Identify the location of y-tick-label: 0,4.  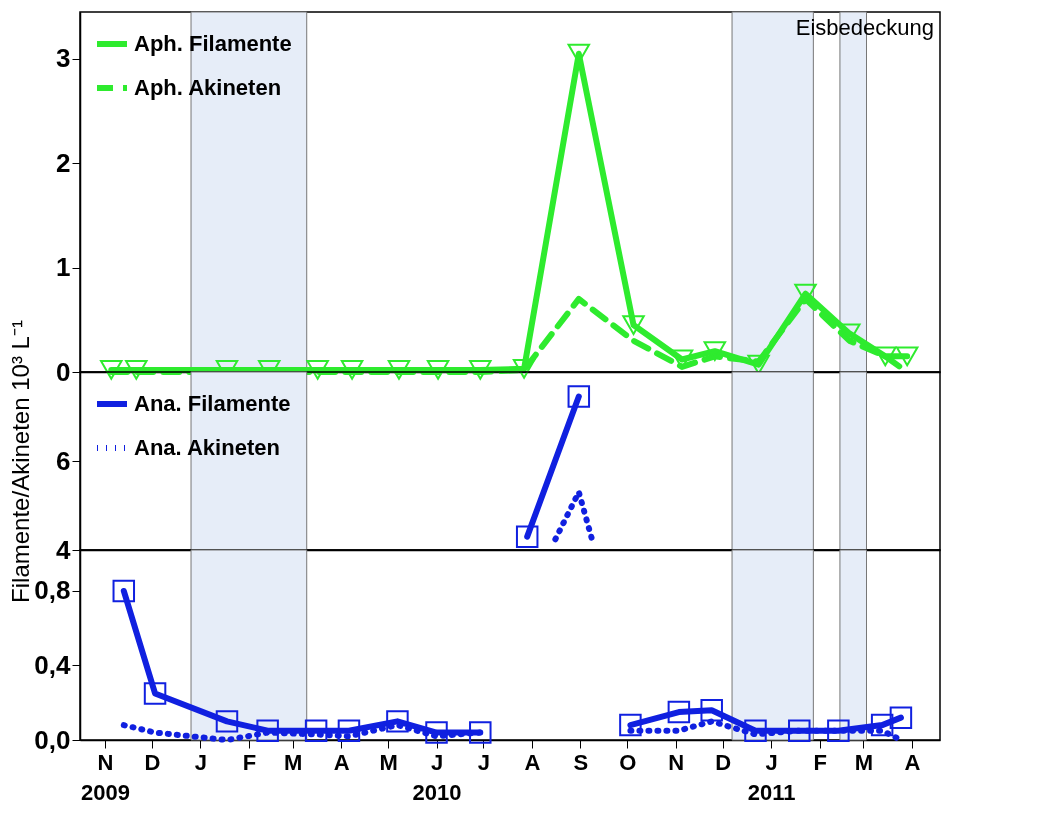
(53, 664).